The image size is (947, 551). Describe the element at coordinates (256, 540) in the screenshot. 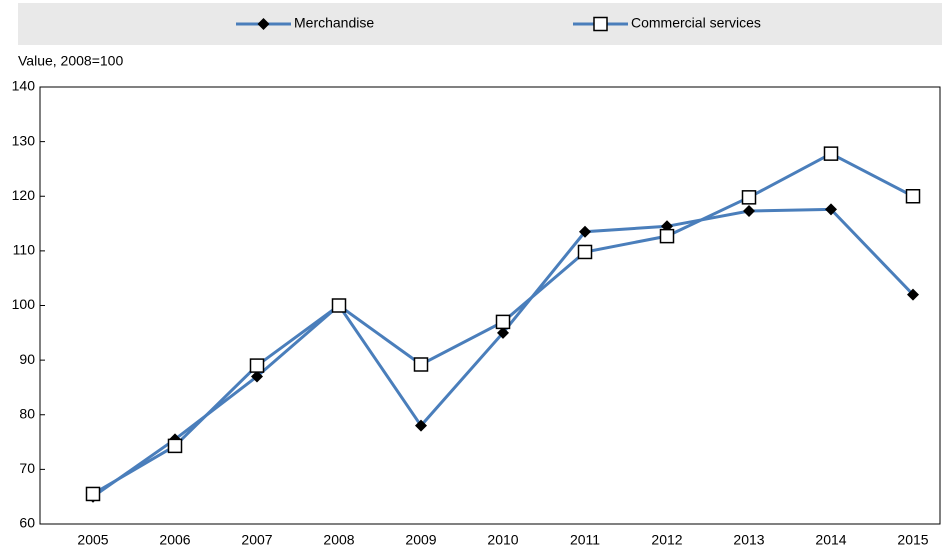

I see `x-tick-label: 2007` at that location.